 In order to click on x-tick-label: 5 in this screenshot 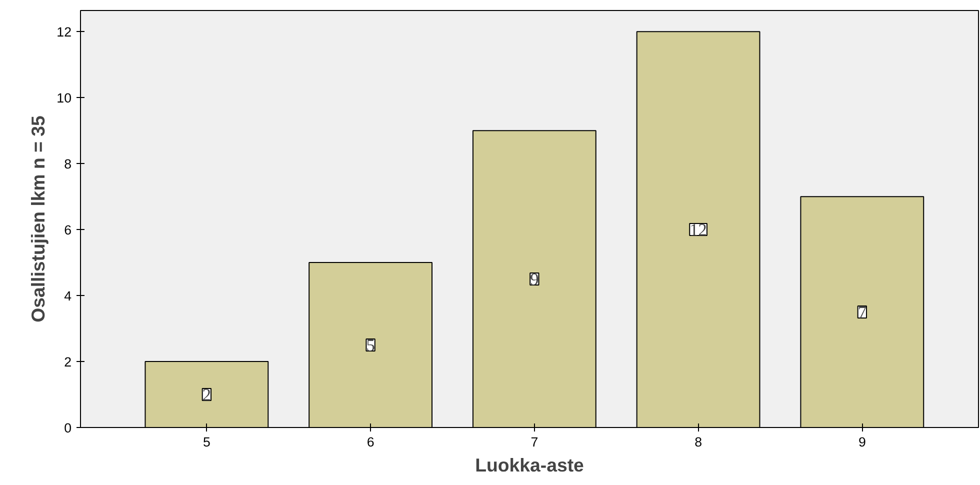, I will do `click(206, 442)`.